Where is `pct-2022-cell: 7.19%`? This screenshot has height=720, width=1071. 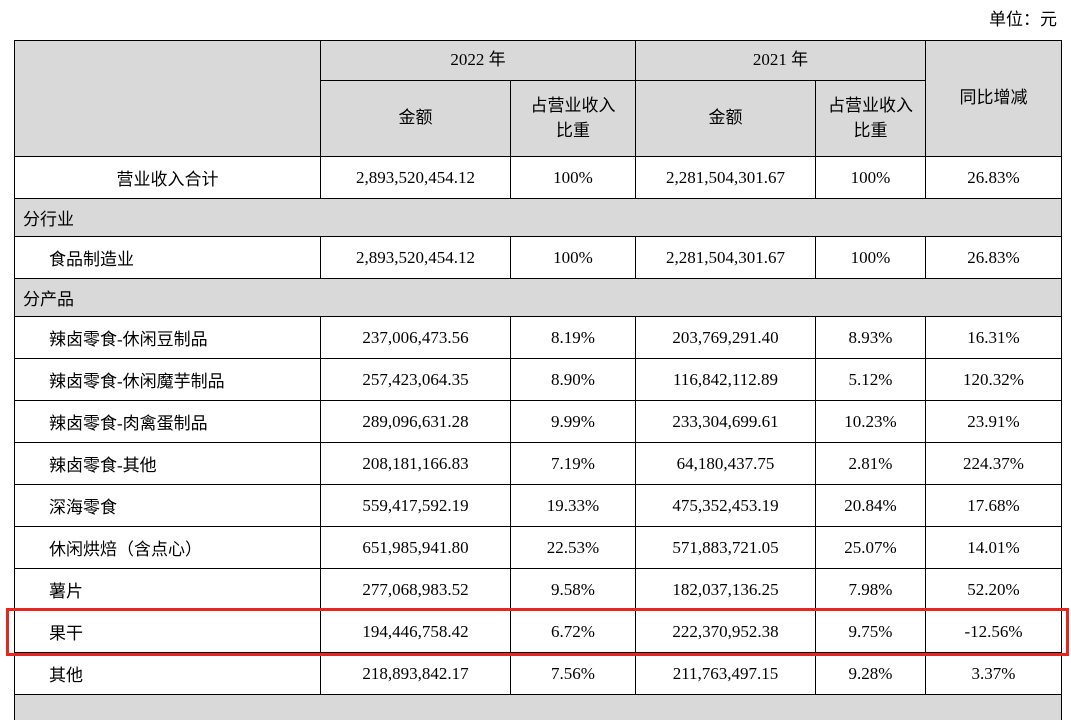
pct-2022-cell: 7.19% is located at coordinates (573, 463).